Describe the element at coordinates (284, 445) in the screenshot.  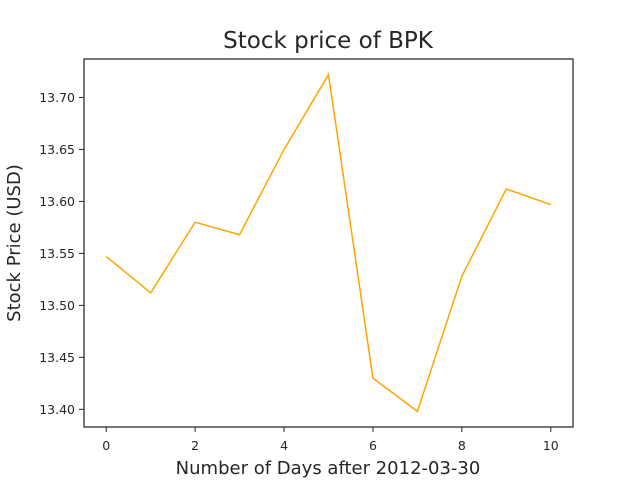
I see `x-tick-label: 4` at that location.